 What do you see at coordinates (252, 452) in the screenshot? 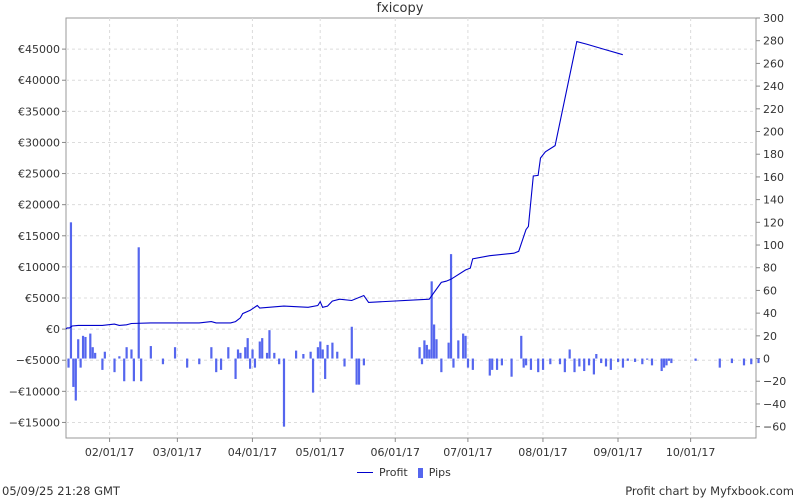
I see `x-tick-label: 04/01/17` at bounding box center [252, 452].